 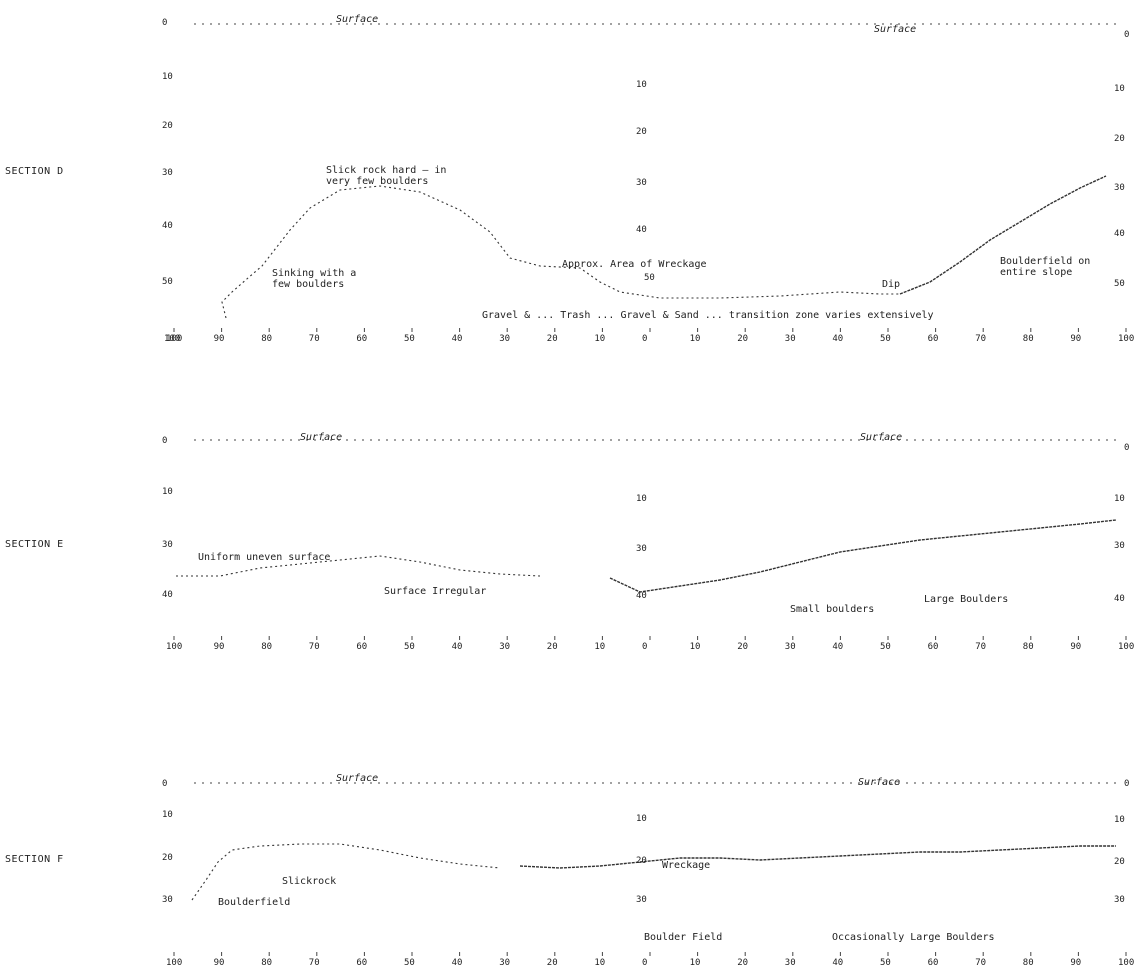 What do you see at coordinates (1119, 820) in the screenshot?
I see `section-f-depth-right-1: 10` at bounding box center [1119, 820].